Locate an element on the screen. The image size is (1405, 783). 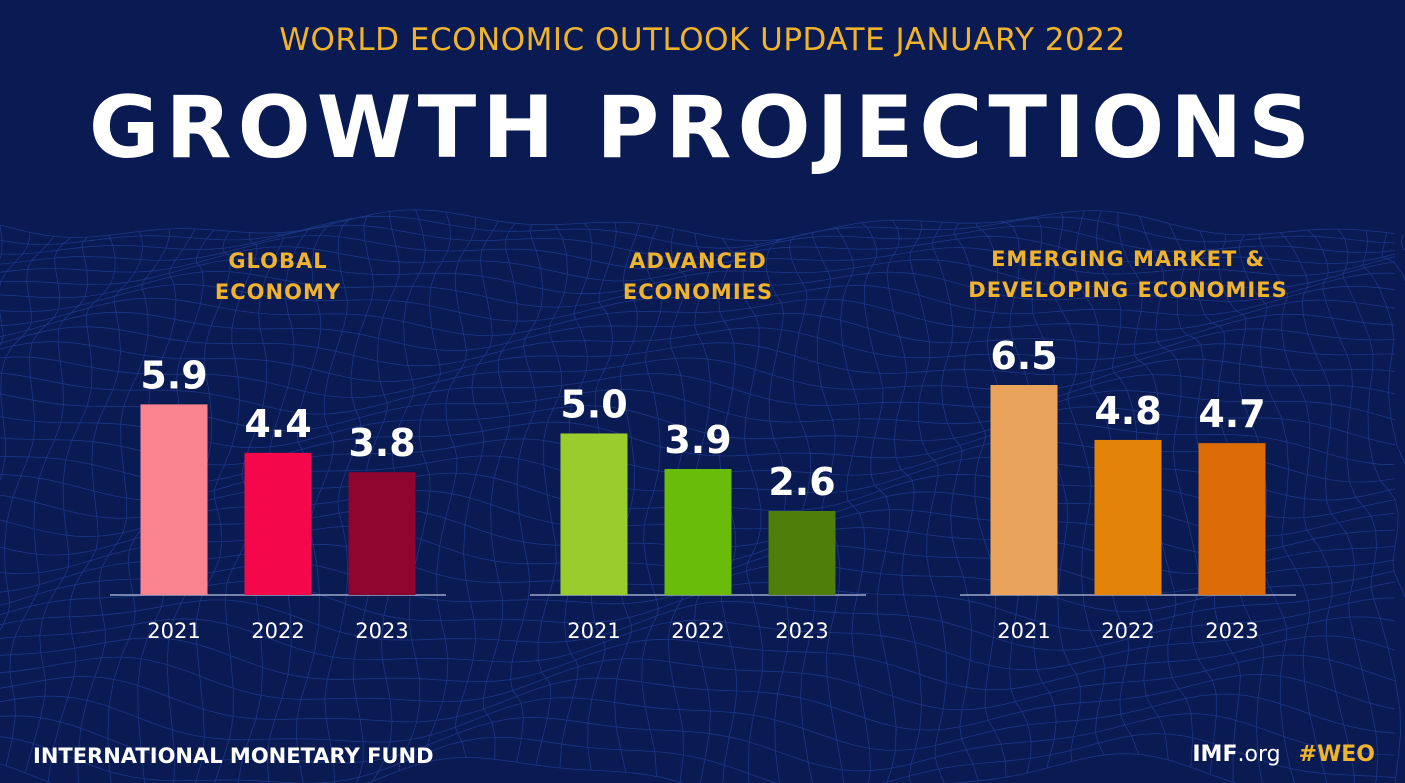
chart-panel-1: GLOBAL ECONOMY 5.9 2021 4.4 2022 3.8 2023 is located at coordinates (278, 446).